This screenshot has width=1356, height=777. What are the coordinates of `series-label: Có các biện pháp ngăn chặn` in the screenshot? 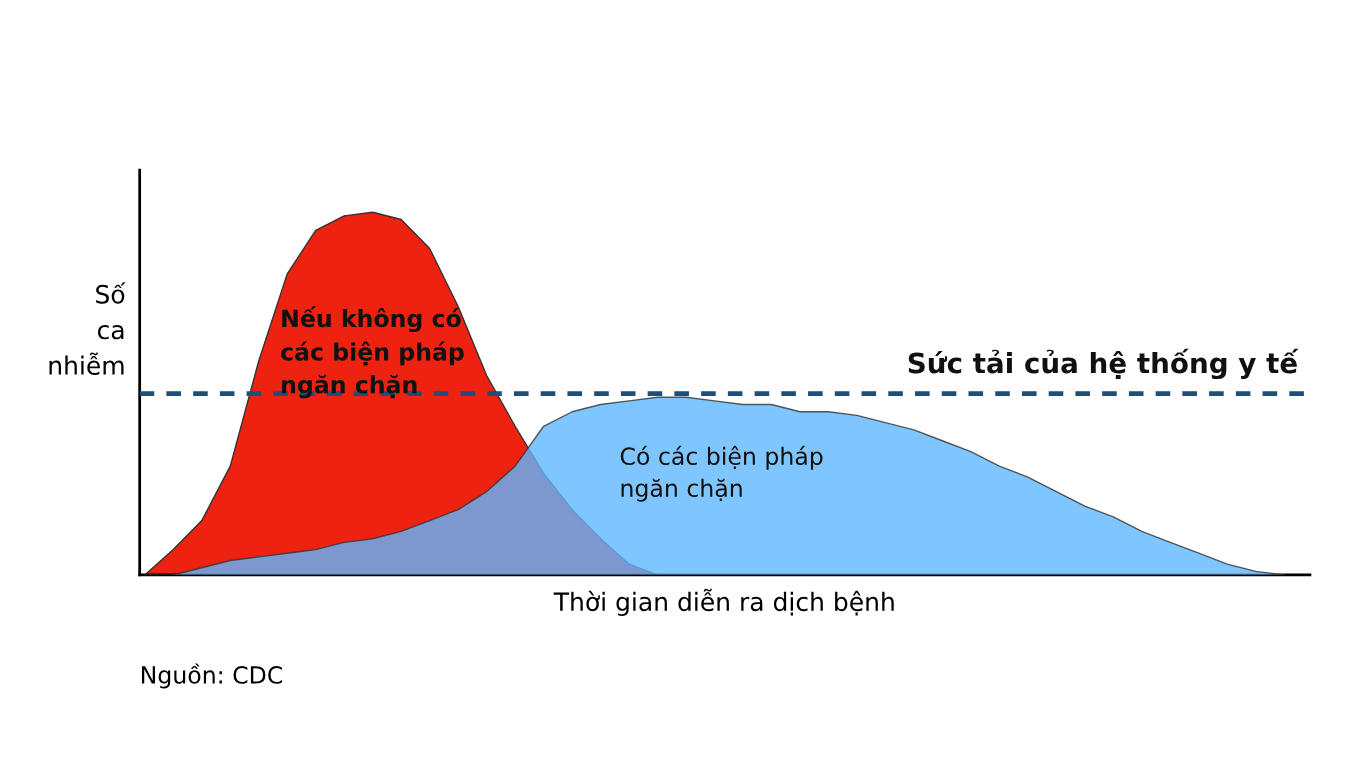 It's located at (721, 473).